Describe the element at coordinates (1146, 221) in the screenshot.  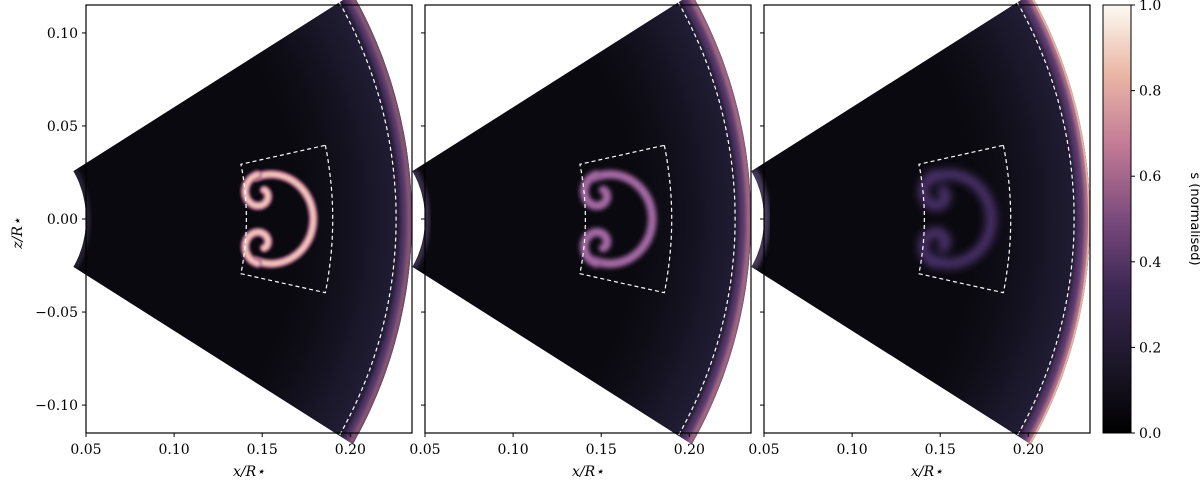
I see `colorbar-ticks: 1.0 0.8 0.6 0.4 0.2 0.0` at that location.